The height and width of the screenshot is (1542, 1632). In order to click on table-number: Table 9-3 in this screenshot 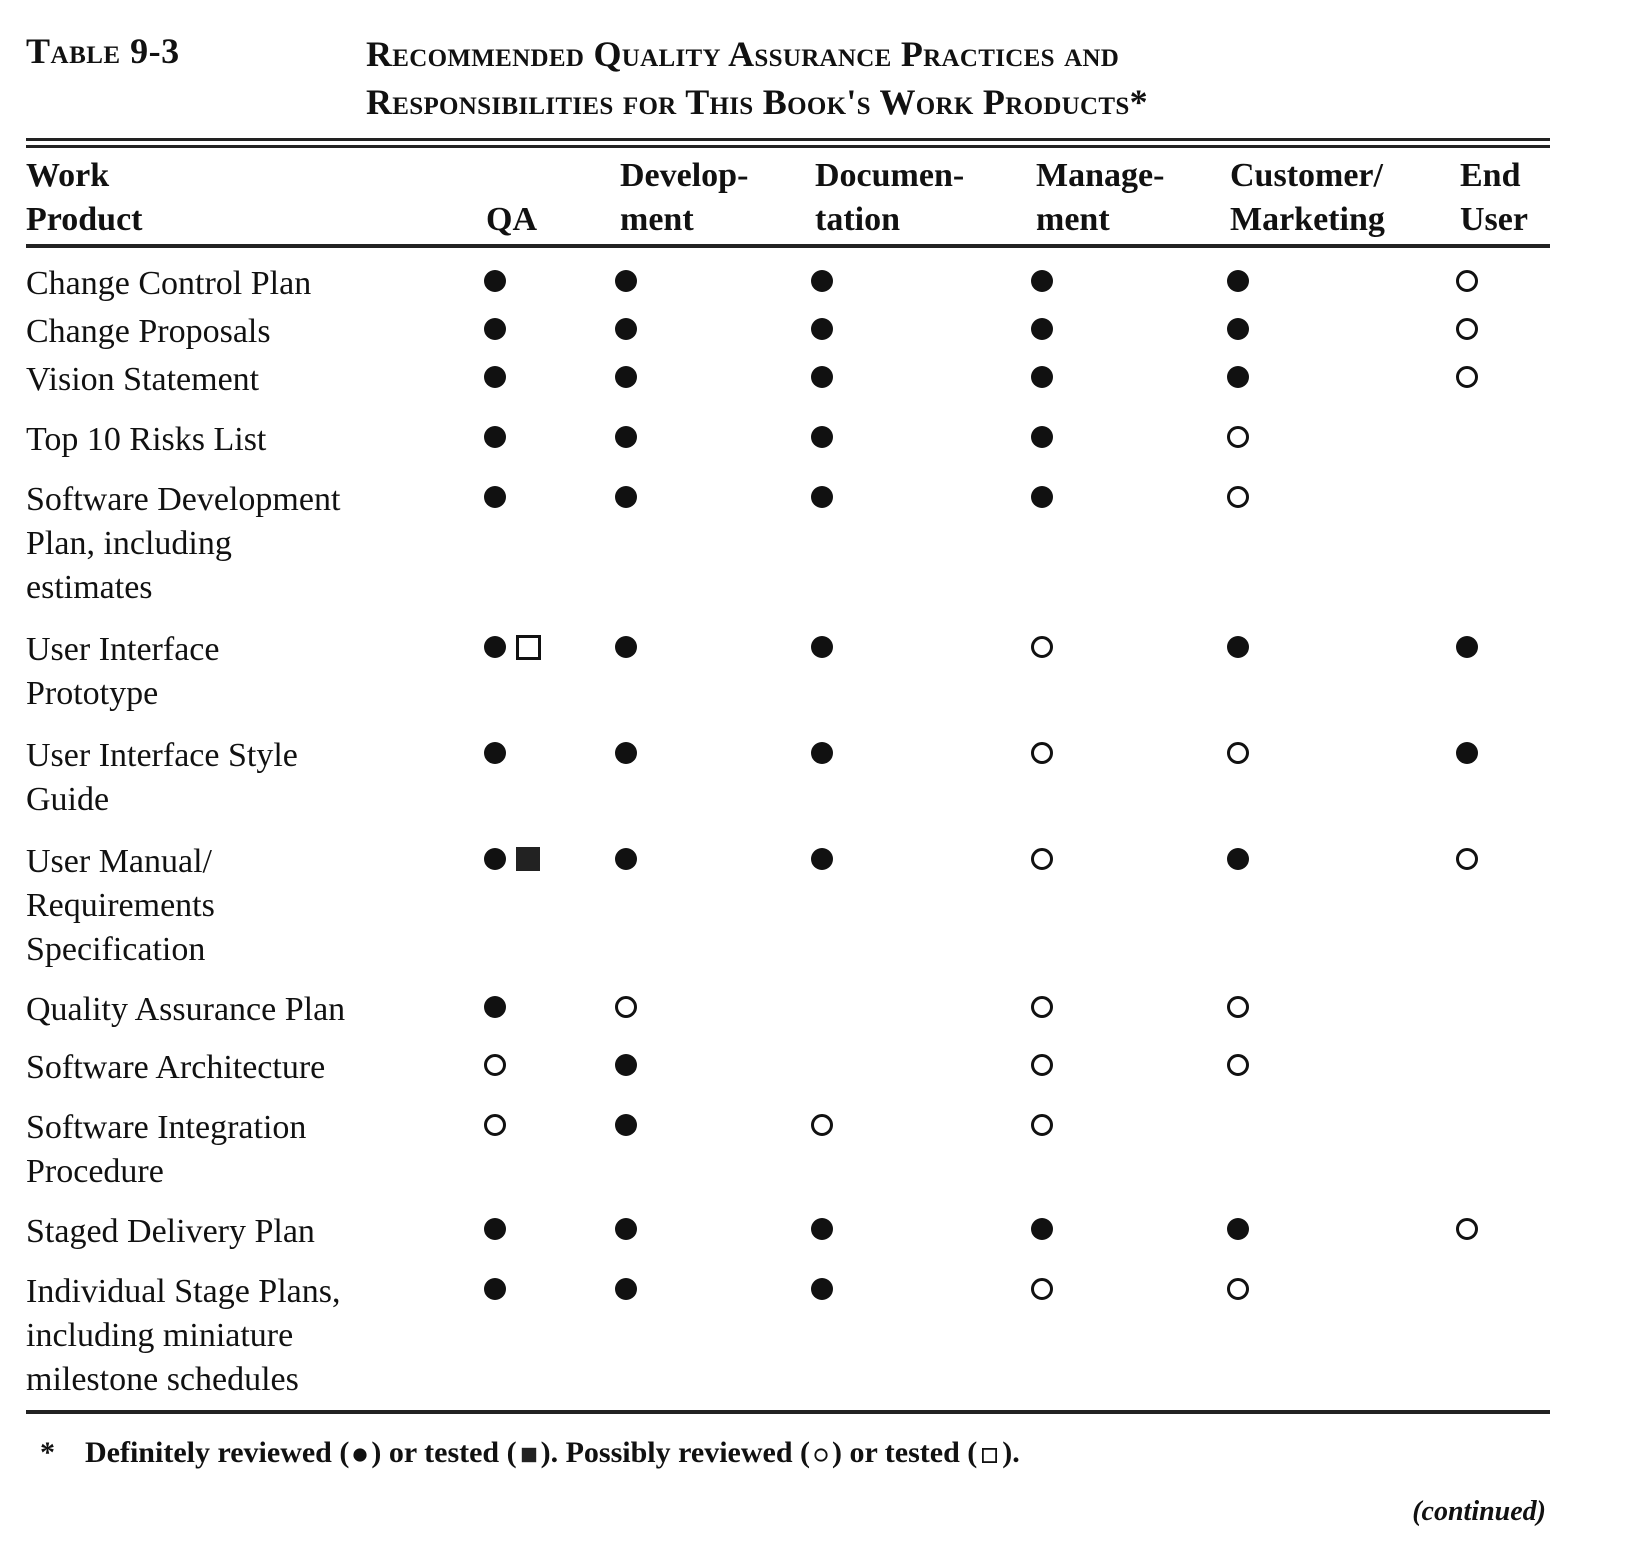, I will do `click(103, 51)`.